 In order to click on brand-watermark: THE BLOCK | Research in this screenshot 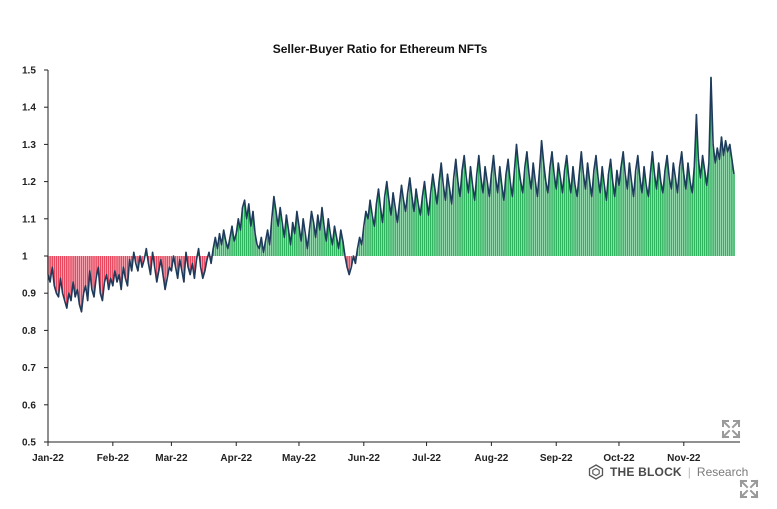, I will do `click(668, 472)`.